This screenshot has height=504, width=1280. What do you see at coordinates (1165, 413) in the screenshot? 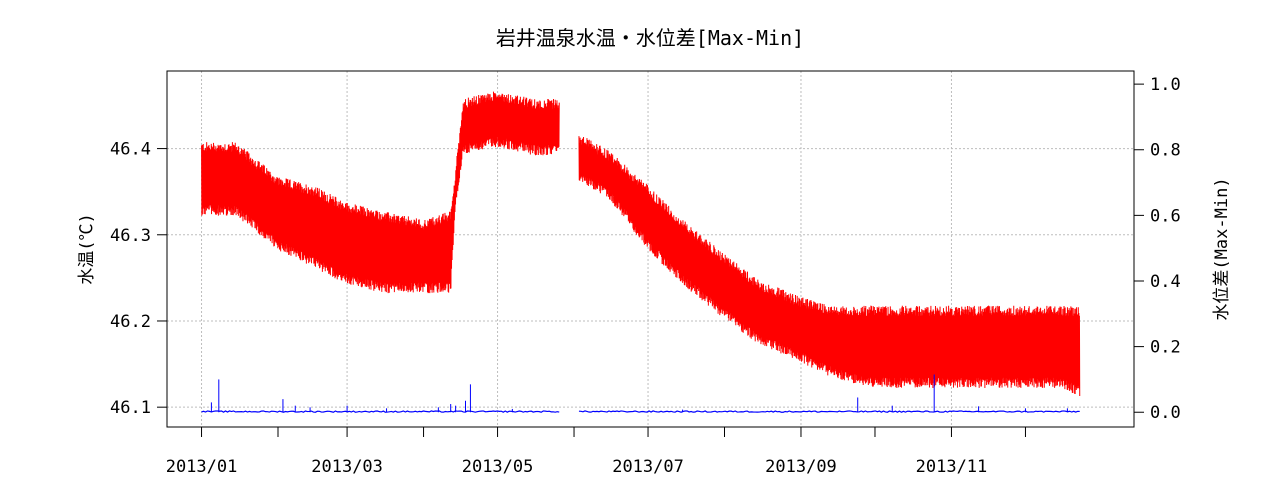
I see `y2-tick-label: 0.0` at bounding box center [1165, 413].